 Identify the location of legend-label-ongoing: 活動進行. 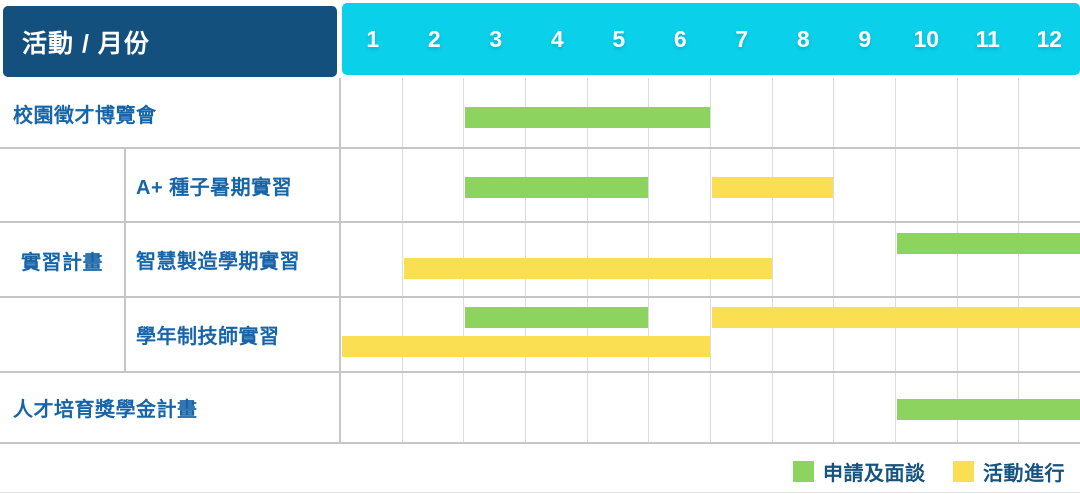
(1024, 474).